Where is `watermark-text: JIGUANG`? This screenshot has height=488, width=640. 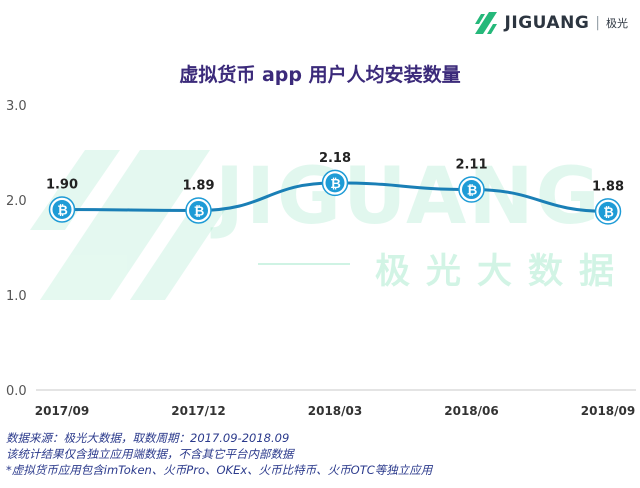 watermark-text: JIGUANG is located at coordinates (408, 197).